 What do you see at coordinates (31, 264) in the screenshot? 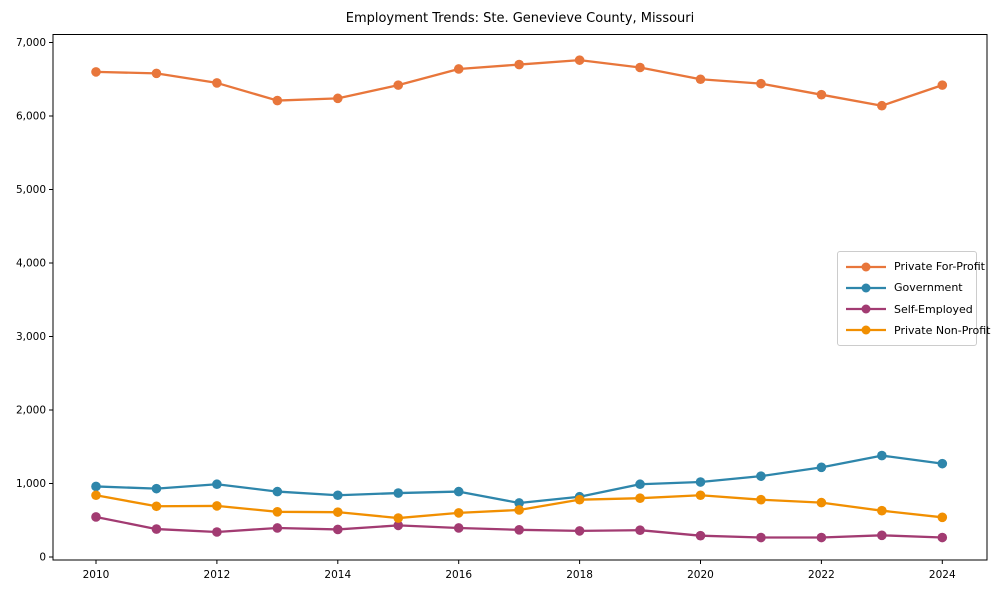
I see `y-tick-label: 4,000` at bounding box center [31, 264].